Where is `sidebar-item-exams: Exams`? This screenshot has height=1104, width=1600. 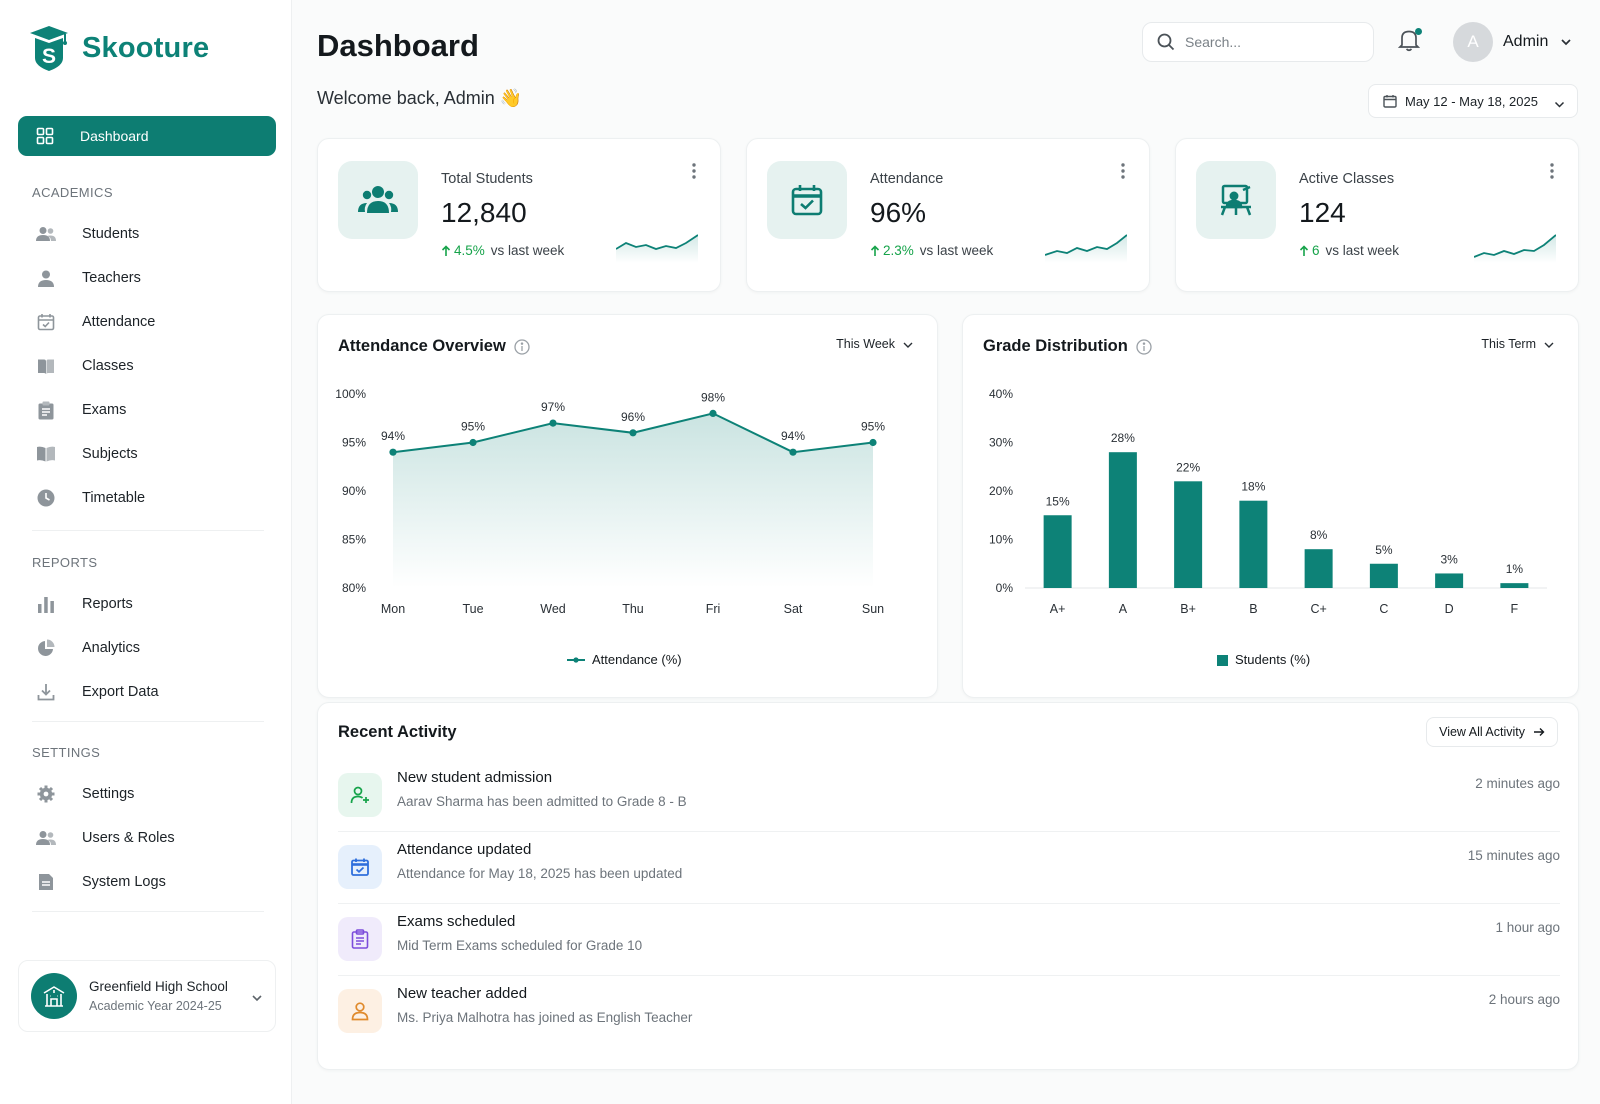
sidebar-item-exams: Exams is located at coordinates (81, 410).